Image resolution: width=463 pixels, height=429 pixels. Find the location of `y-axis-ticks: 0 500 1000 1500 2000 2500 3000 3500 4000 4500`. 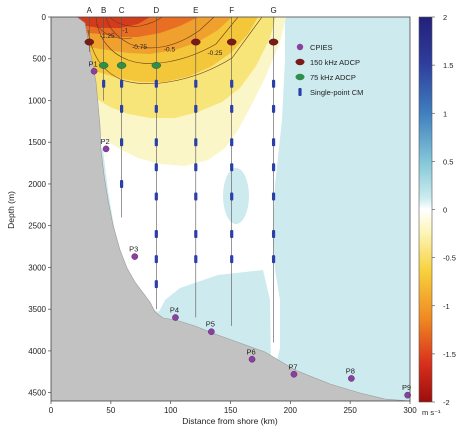

y-axis-ticks: 0 500 1000 1500 2000 2500 3000 3500 4000 4500 is located at coordinates (39, 205).